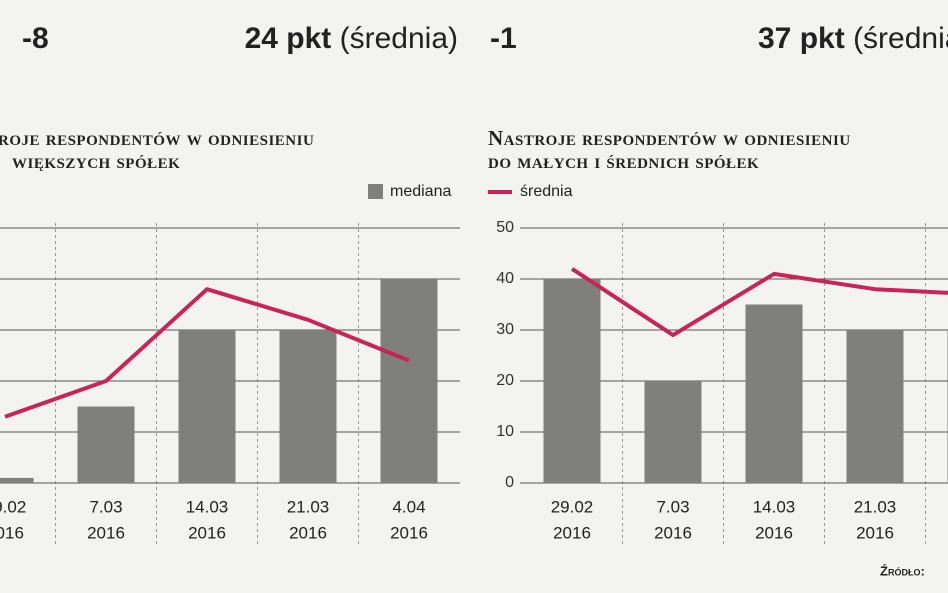 Image resolution: width=948 pixels, height=593 pixels. Describe the element at coordinates (505, 431) in the screenshot. I see `y-tick-label: 10` at that location.